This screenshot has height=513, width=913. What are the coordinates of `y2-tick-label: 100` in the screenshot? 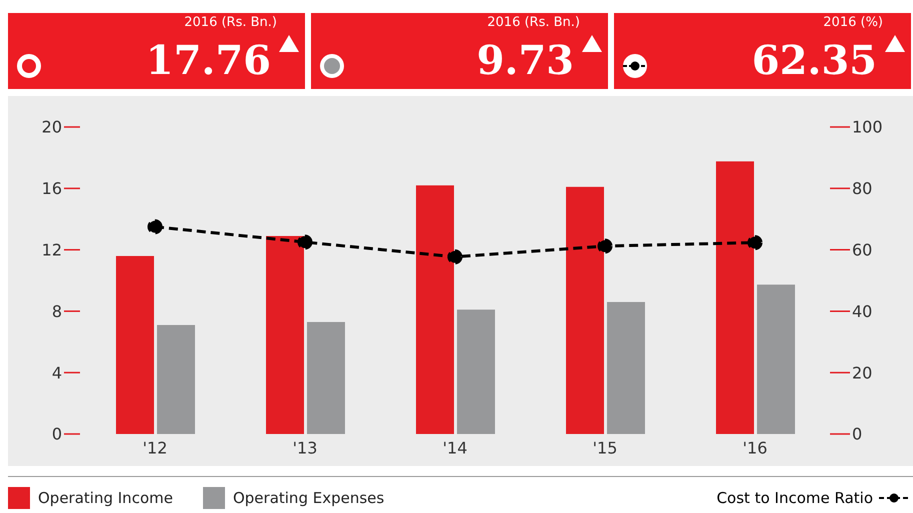 It's located at (867, 127).